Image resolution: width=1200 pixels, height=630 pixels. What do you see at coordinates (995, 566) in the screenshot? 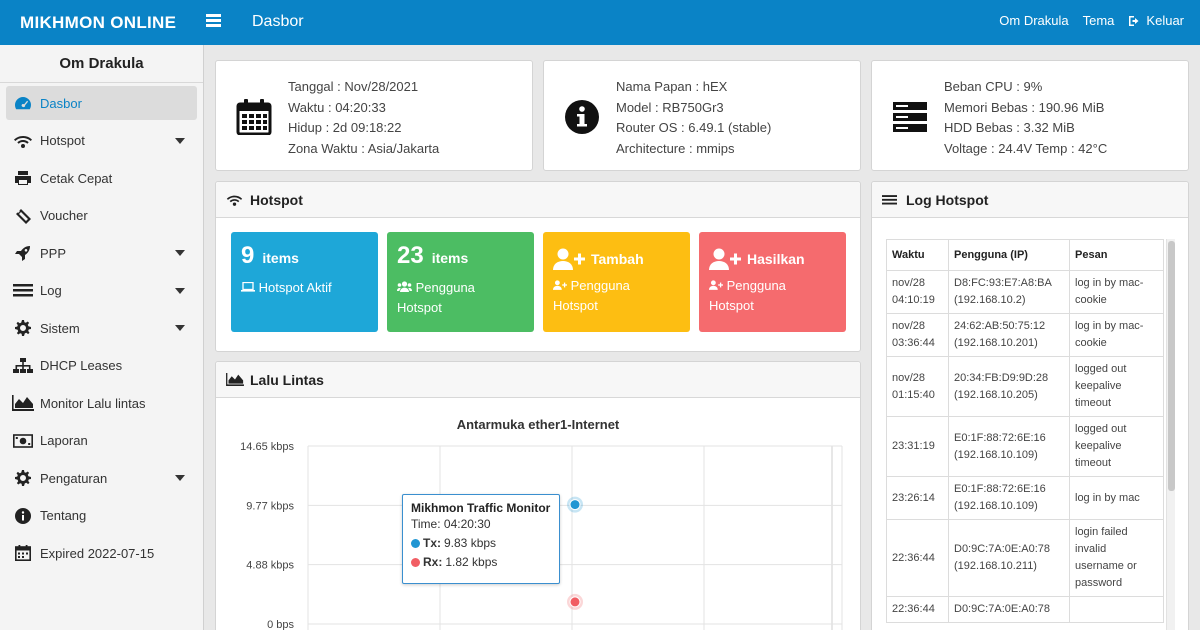
I see `log-cell-line: (192.168.10.211)` at bounding box center [995, 566].